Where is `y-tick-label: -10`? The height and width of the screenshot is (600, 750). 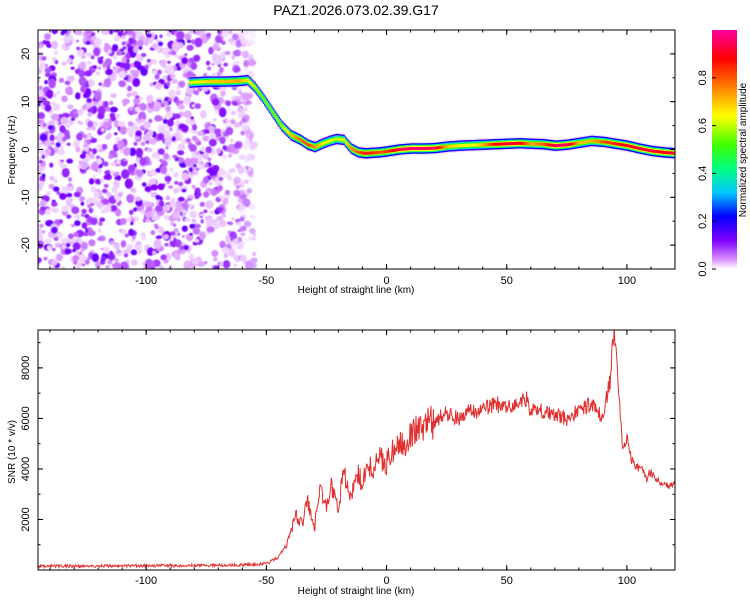
y-tick-label: -10 is located at coordinates (26, 197).